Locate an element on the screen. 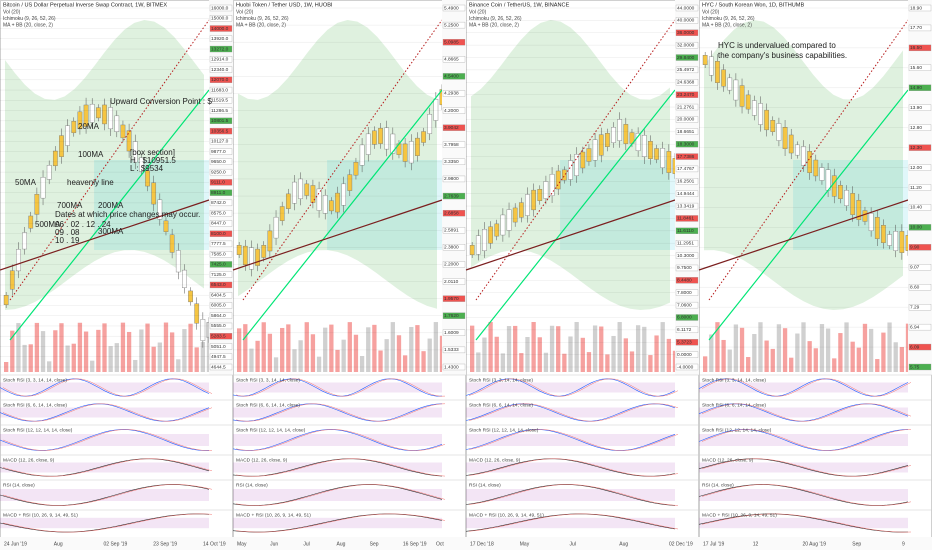  study-label: Ichimoku (9, 26, 52, 26) is located at coordinates (262, 19).